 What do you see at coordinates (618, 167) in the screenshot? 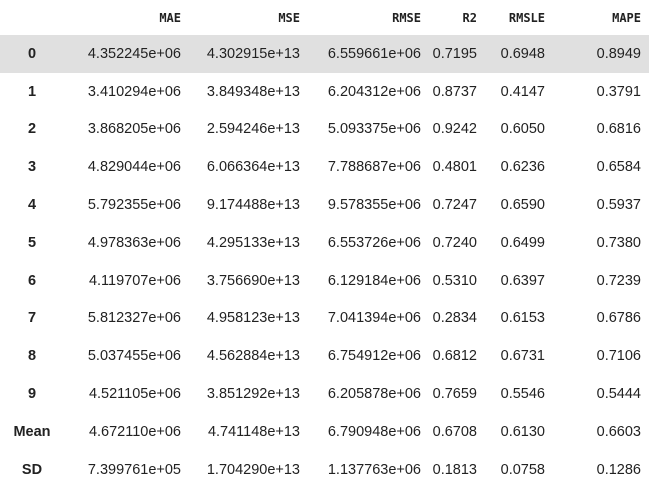
I see `cell-mape: 0.6584` at bounding box center [618, 167].